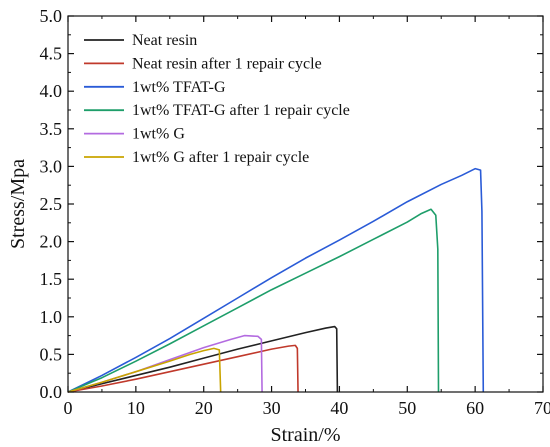 Image resolution: width=550 pixels, height=447 pixels. I want to click on x-tick-label: 20, so click(204, 408).